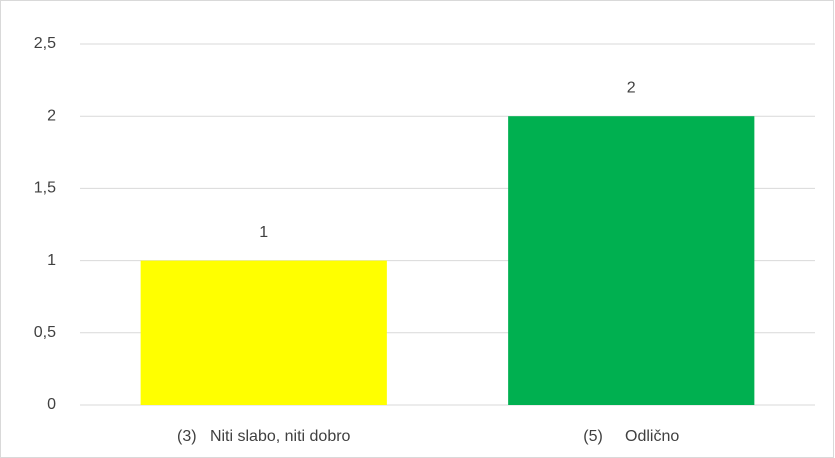 Image resolution: width=835 pixels, height=458 pixels. I want to click on bar, so click(263, 332).